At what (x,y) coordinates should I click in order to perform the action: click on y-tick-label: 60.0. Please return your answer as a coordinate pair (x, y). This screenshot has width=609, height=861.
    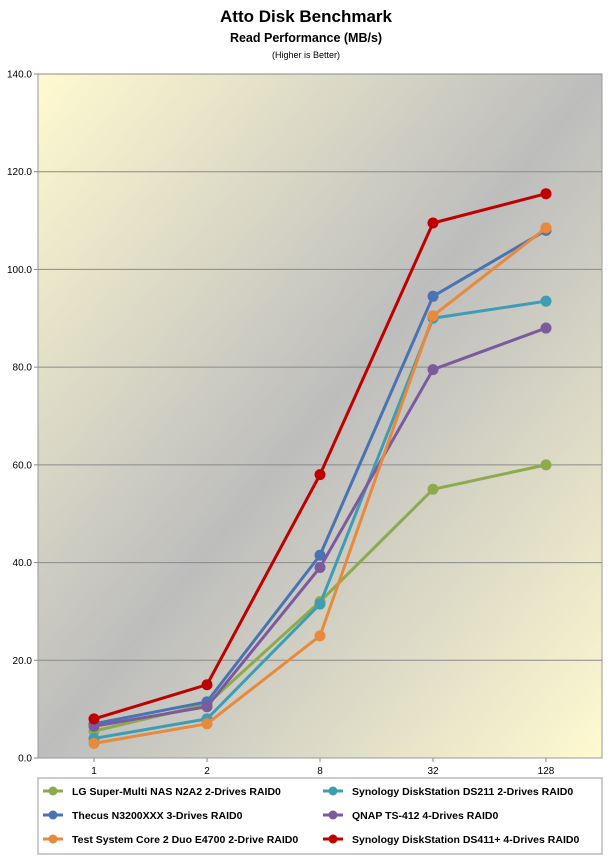
    Looking at the image, I should click on (23, 465).